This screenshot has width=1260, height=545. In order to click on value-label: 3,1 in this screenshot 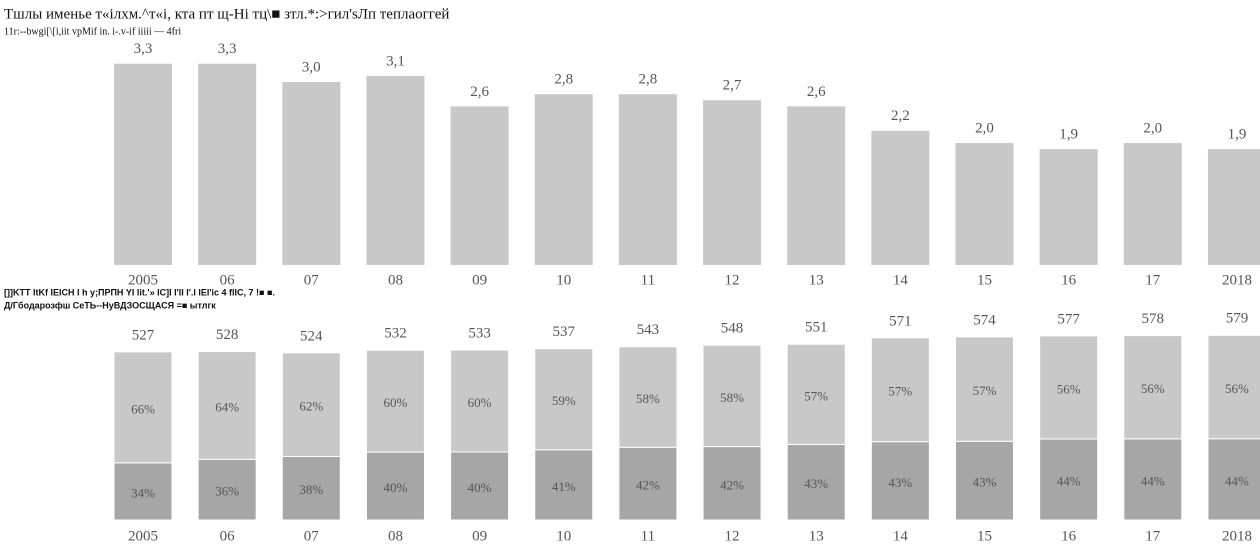, I will do `click(395, 61)`.